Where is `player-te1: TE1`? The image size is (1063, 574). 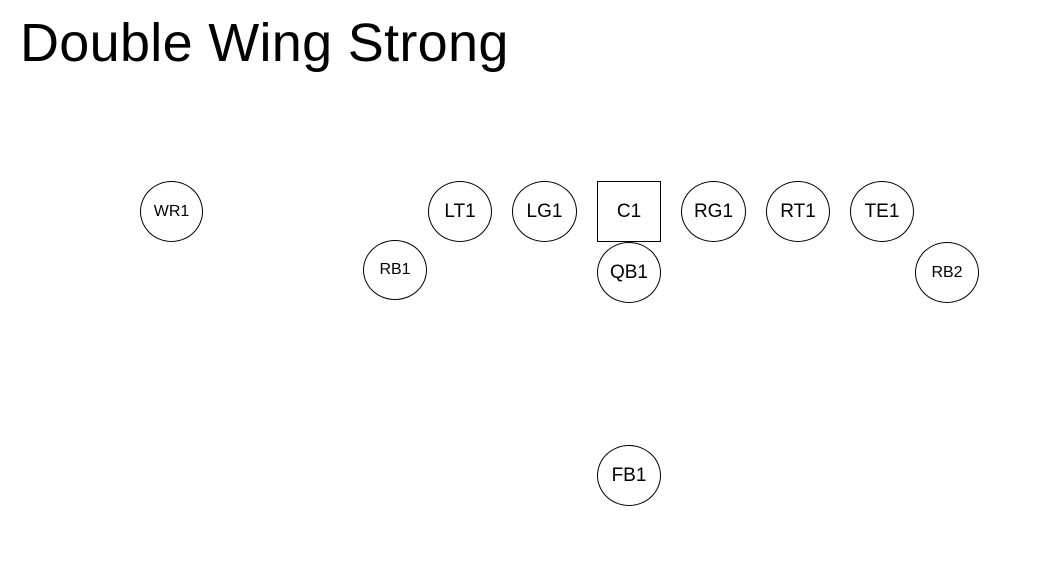
player-te1: TE1 is located at coordinates (882, 211).